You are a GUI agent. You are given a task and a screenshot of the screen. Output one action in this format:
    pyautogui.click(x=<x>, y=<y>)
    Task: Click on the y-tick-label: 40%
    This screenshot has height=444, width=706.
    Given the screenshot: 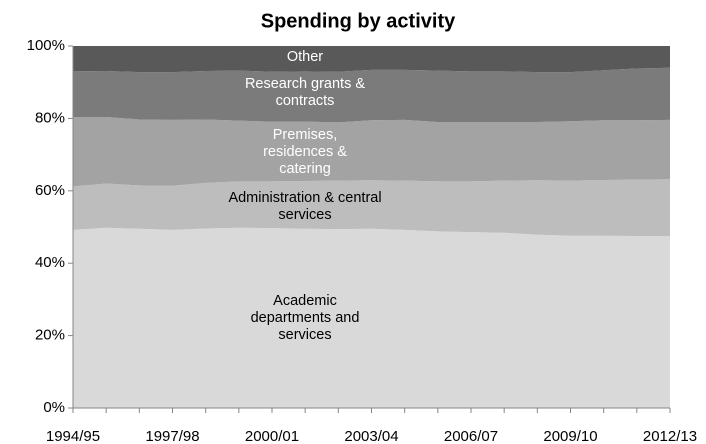 What is the action you would take?
    pyautogui.click(x=50, y=262)
    